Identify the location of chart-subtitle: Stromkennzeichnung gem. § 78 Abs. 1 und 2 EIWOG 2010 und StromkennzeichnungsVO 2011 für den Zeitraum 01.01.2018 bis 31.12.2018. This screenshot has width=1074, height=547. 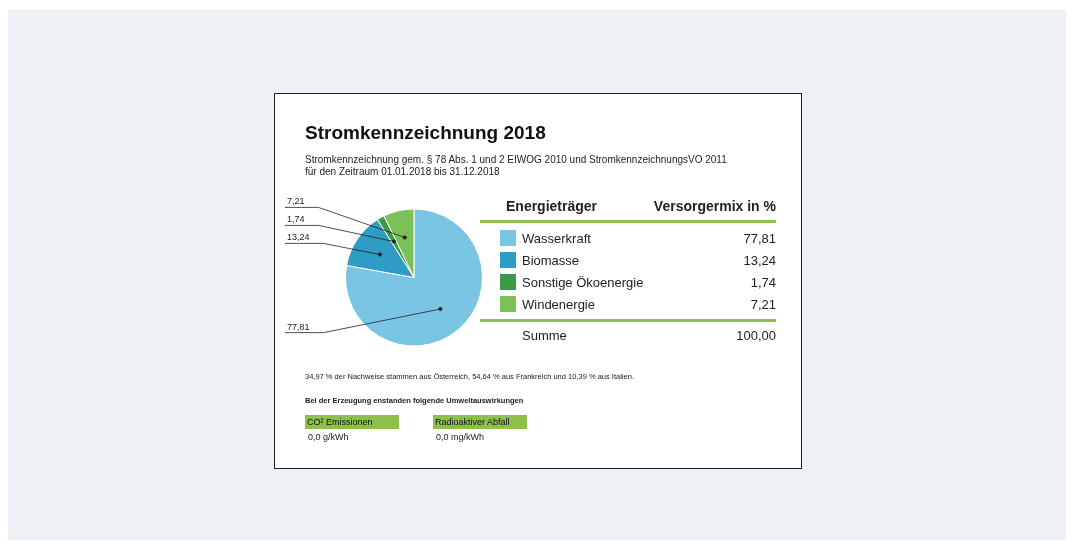
(516, 166).